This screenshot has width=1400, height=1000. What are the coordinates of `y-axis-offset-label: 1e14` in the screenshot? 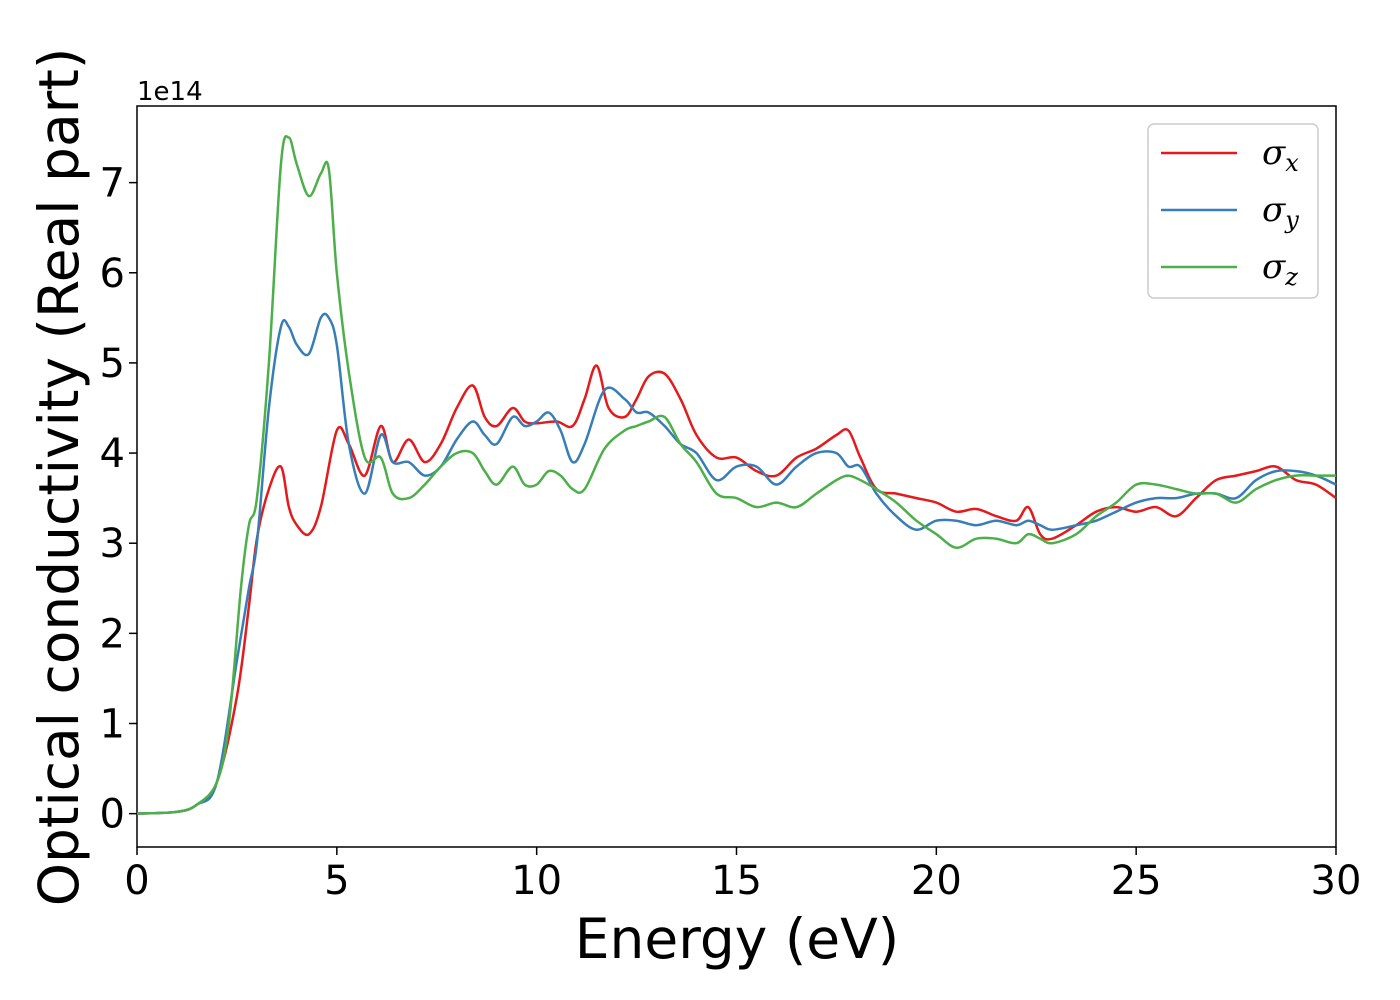 It's located at (170, 92).